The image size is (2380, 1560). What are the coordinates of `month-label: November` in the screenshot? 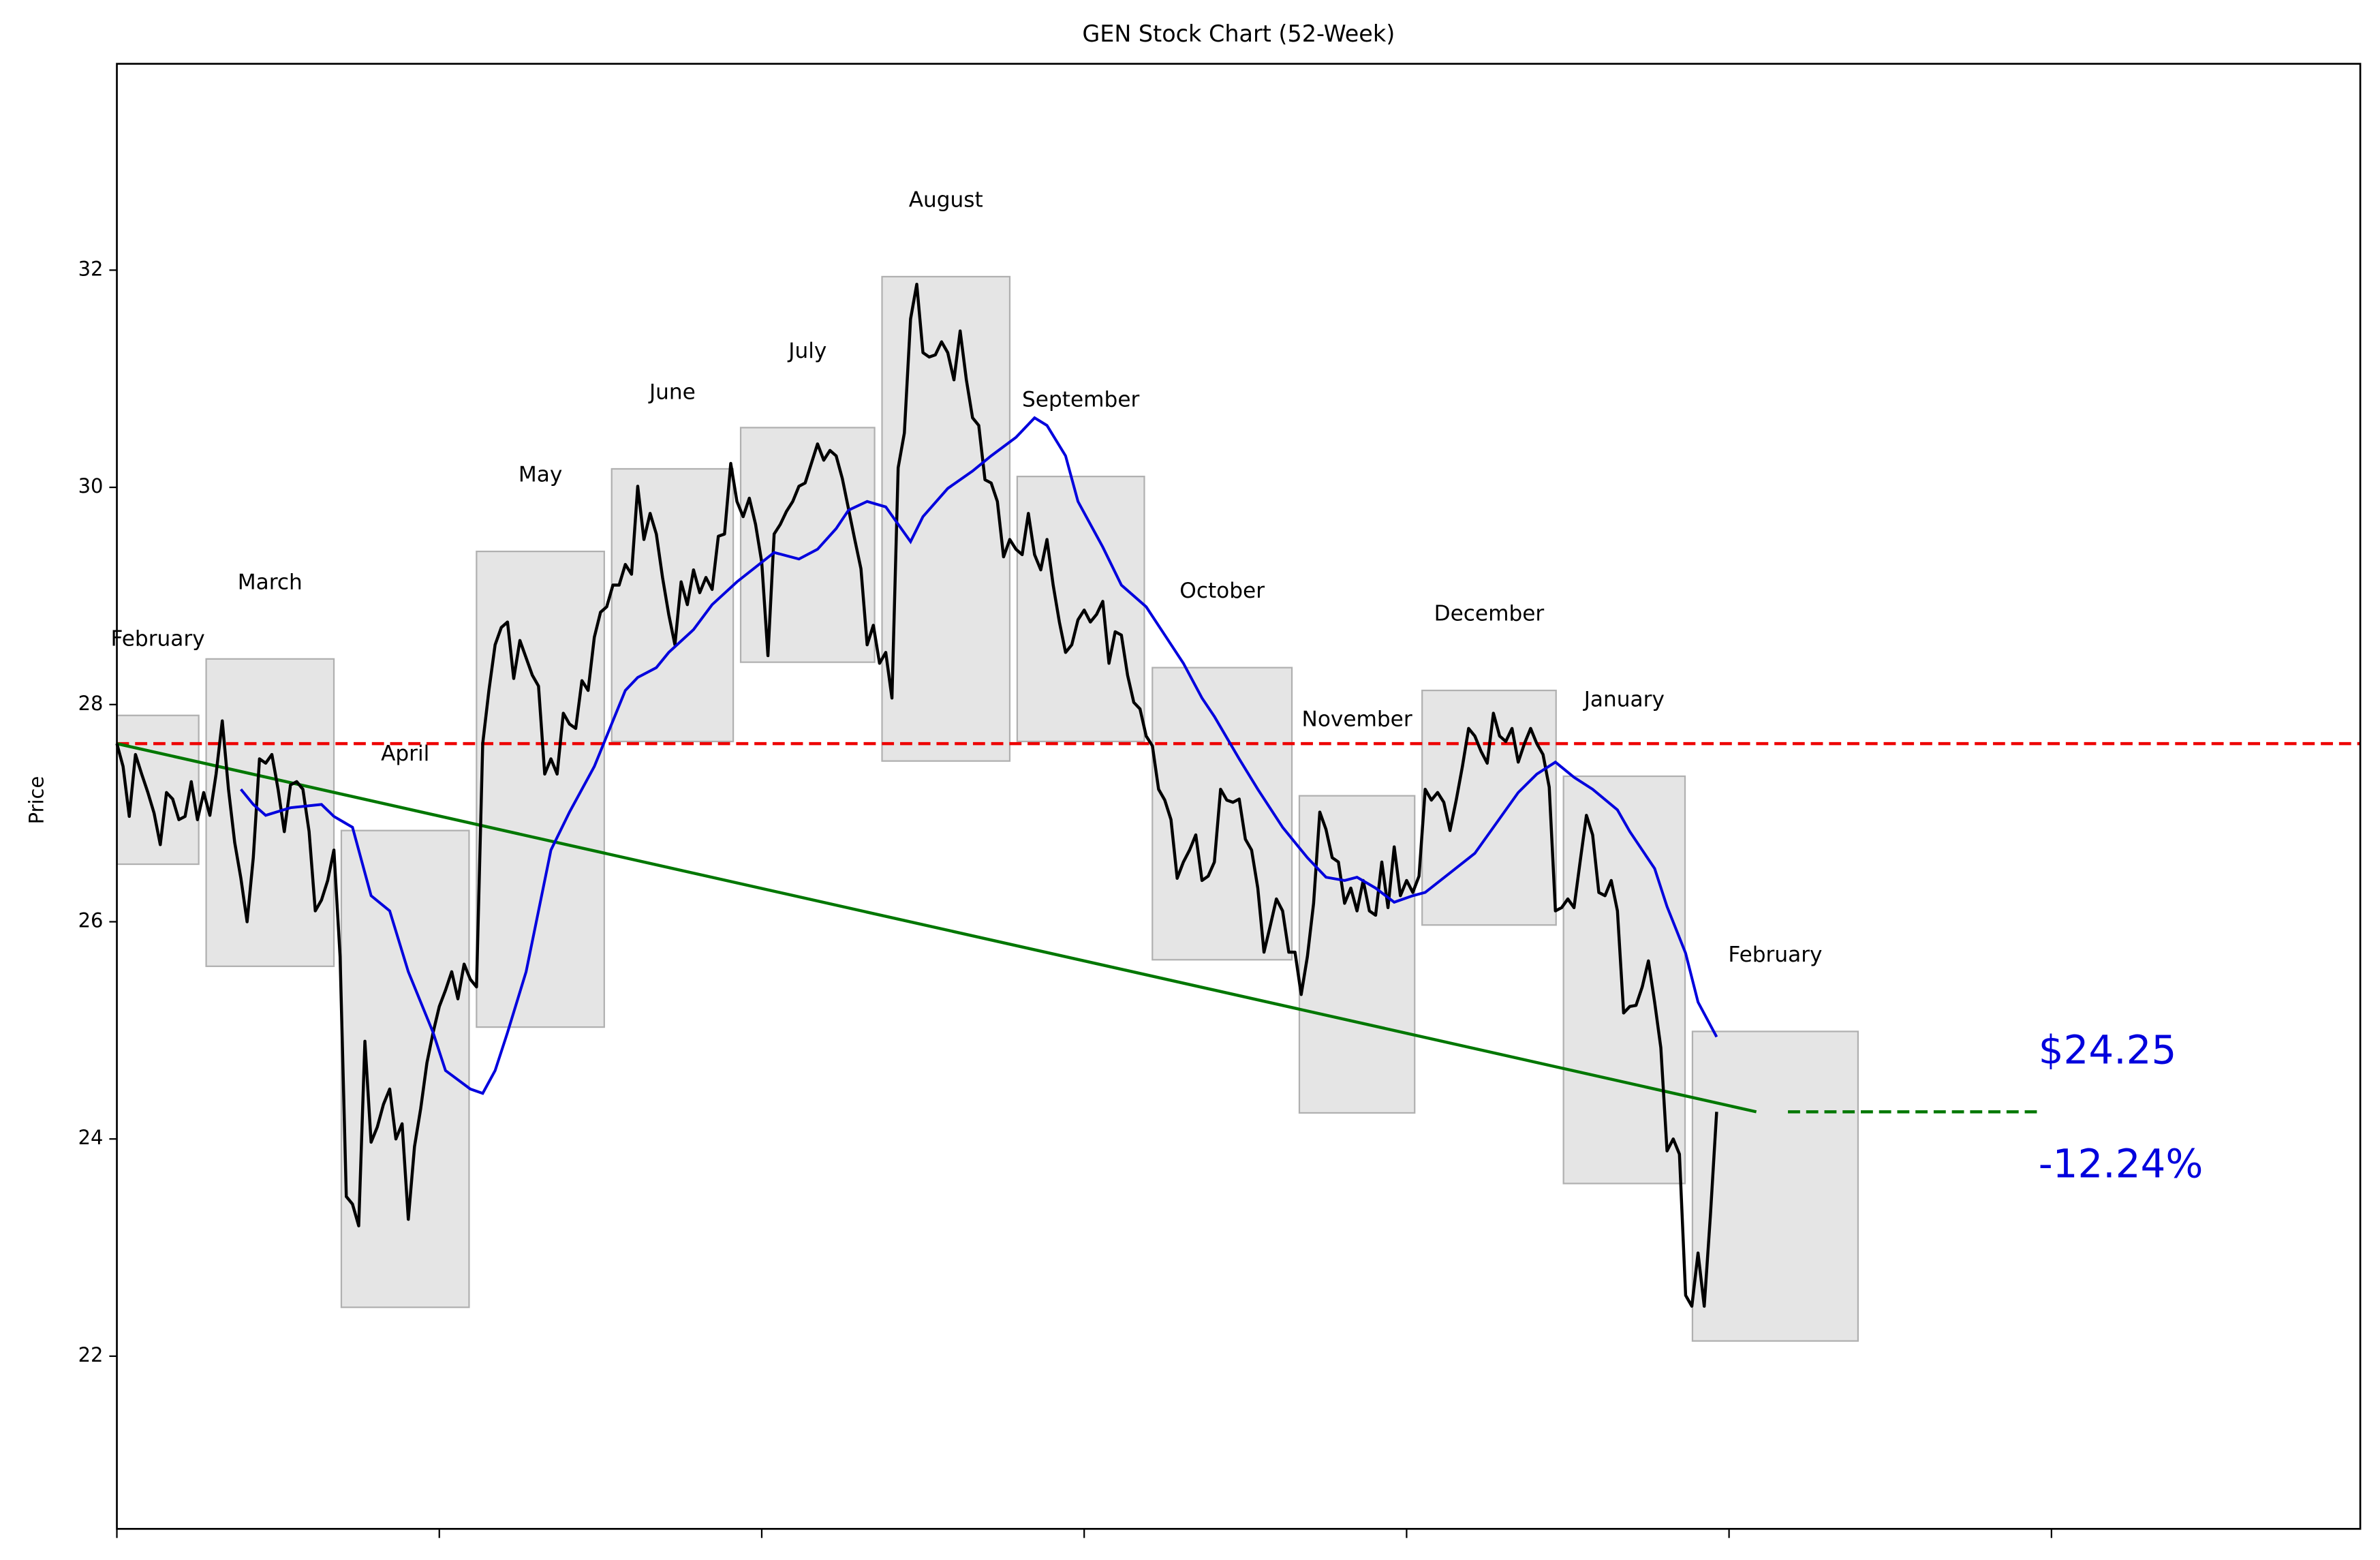 It's located at (1357, 719).